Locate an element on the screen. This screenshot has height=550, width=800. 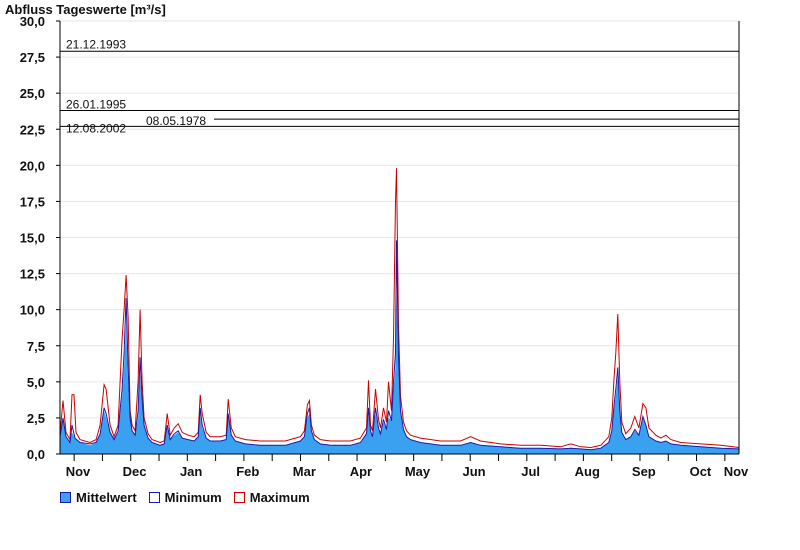
chart-title: Abfluss Tageswerte [m³/s] is located at coordinates (85, 9).